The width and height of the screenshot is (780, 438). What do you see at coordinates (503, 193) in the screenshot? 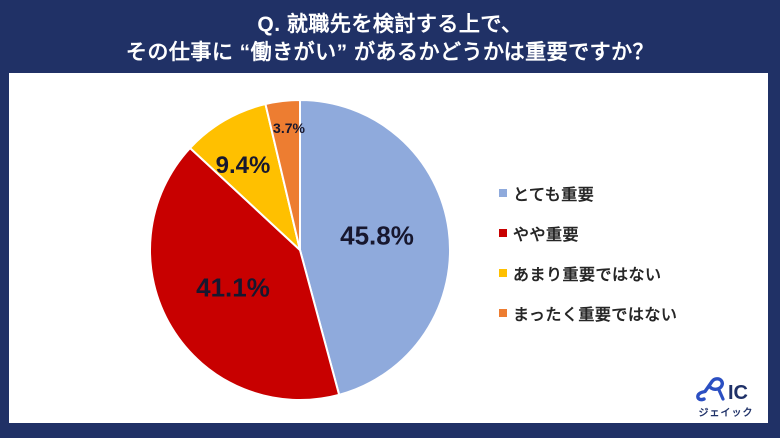
I see `legend-swatch-very-important` at bounding box center [503, 193].